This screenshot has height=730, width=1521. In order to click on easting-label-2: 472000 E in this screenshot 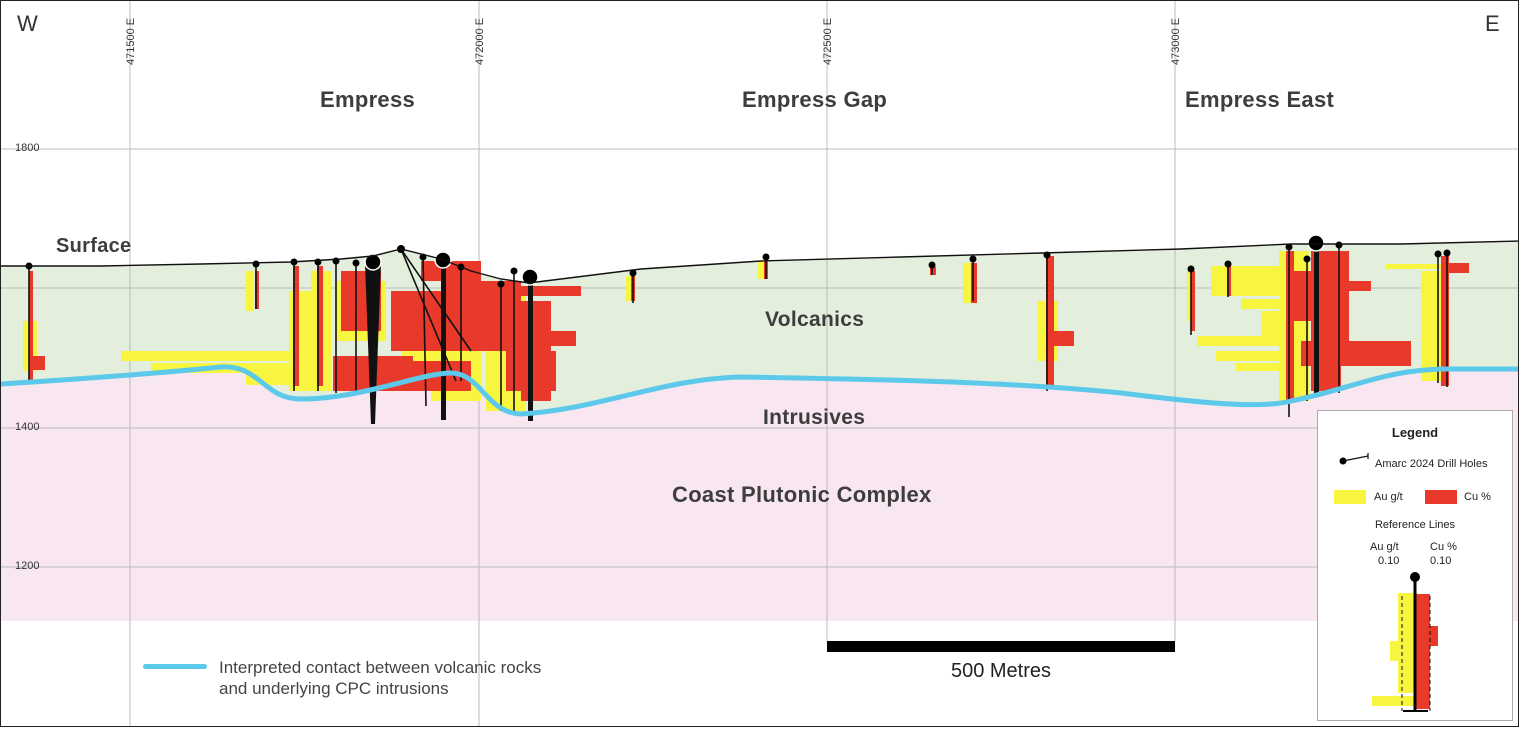, I will do `click(480, 41)`.